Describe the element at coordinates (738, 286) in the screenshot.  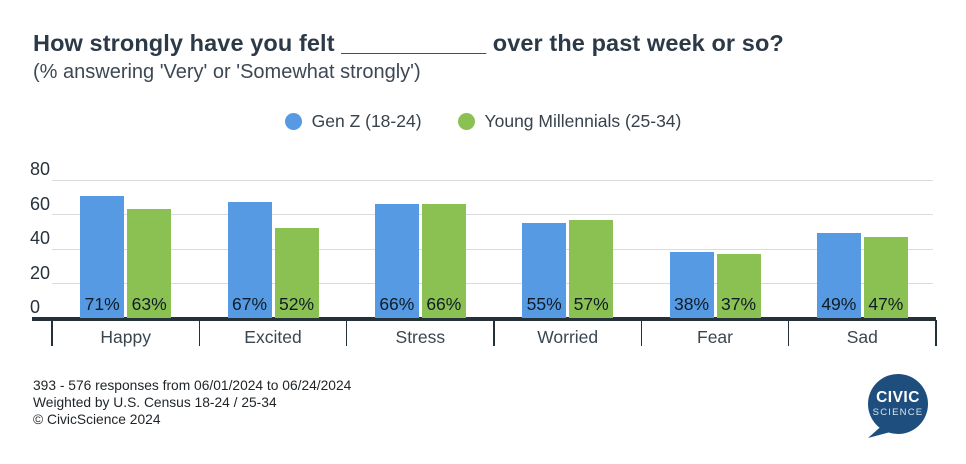
I see `bar-young-millennials-25-34-fear: 37%` at that location.